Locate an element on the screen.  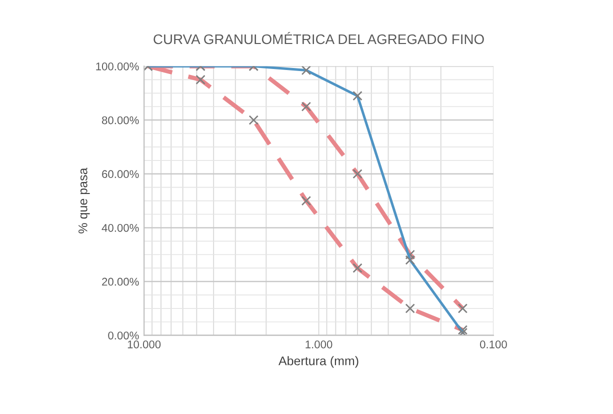
x-tick-label: 1.000 is located at coordinates (319, 344).